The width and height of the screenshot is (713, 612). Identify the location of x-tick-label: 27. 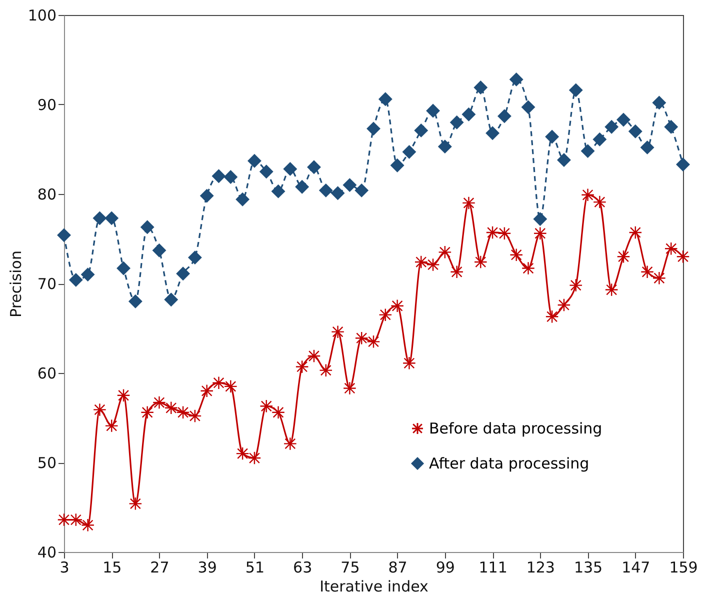
(160, 567).